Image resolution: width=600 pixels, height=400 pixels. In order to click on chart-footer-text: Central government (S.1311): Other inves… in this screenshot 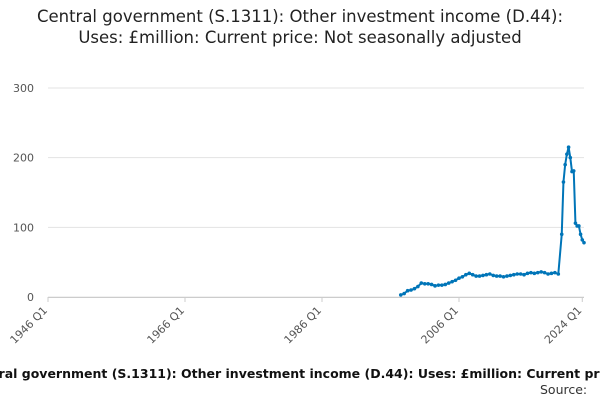, I will do `click(300, 373)`.